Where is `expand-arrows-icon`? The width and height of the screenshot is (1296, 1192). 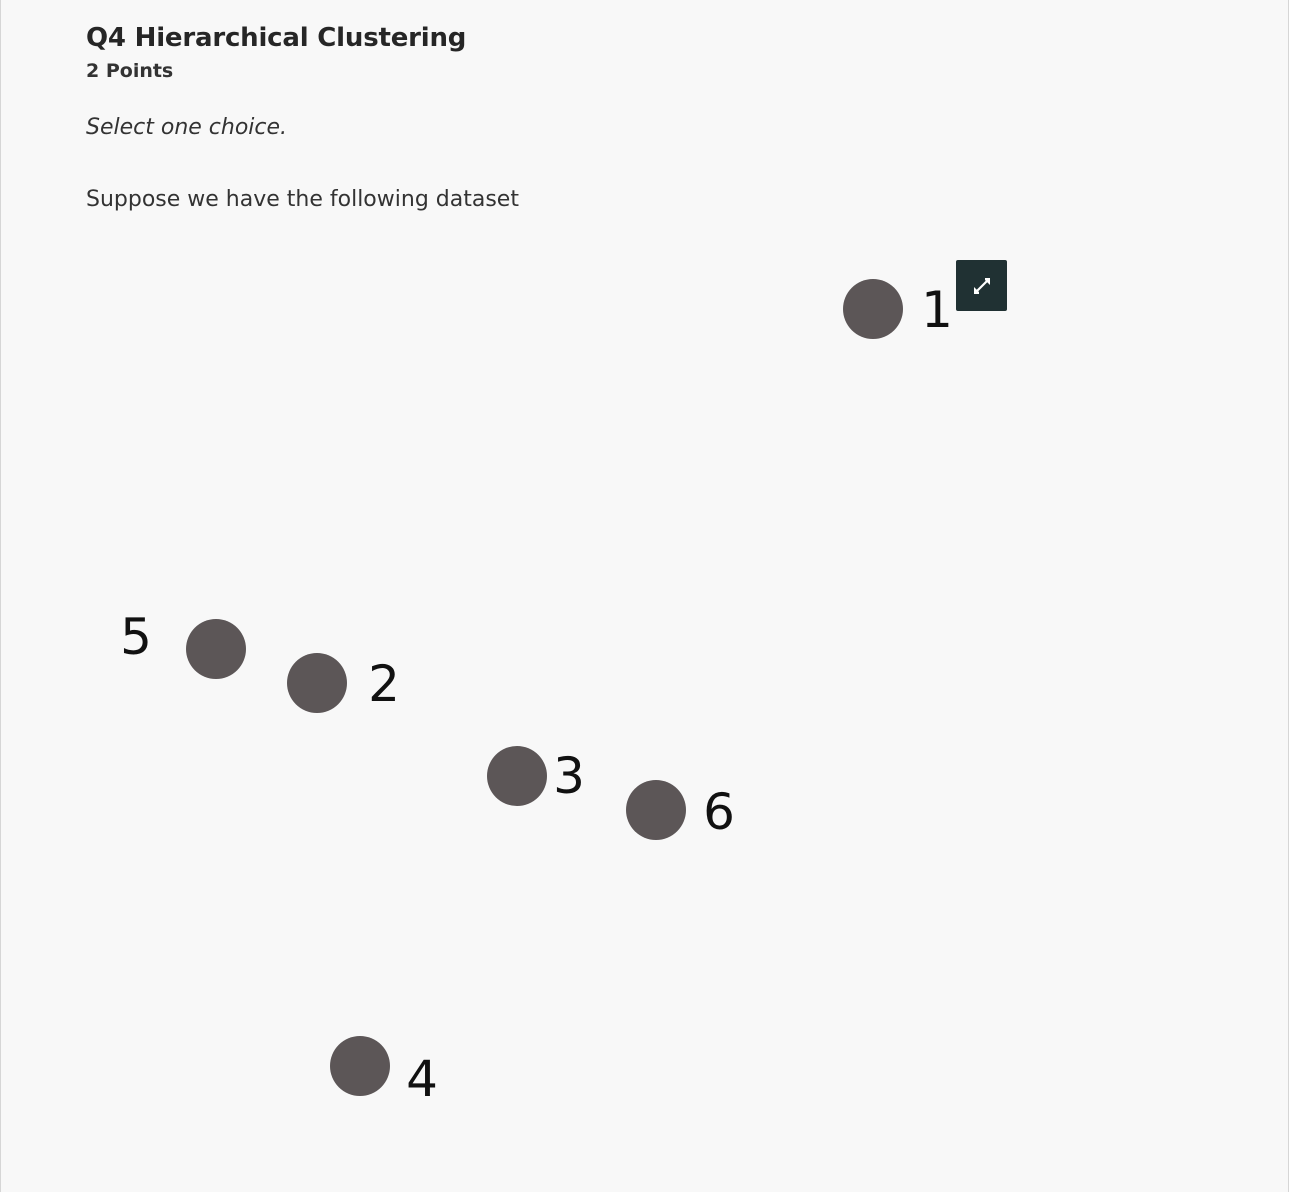 expand-arrows-icon is located at coordinates (981, 285).